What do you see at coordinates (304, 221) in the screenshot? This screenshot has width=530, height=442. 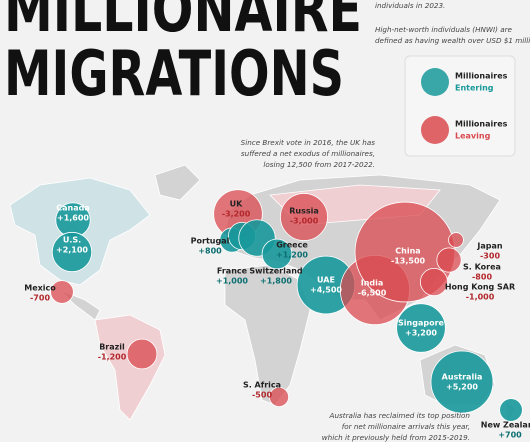 I see `value-label: -3,000` at bounding box center [304, 221].